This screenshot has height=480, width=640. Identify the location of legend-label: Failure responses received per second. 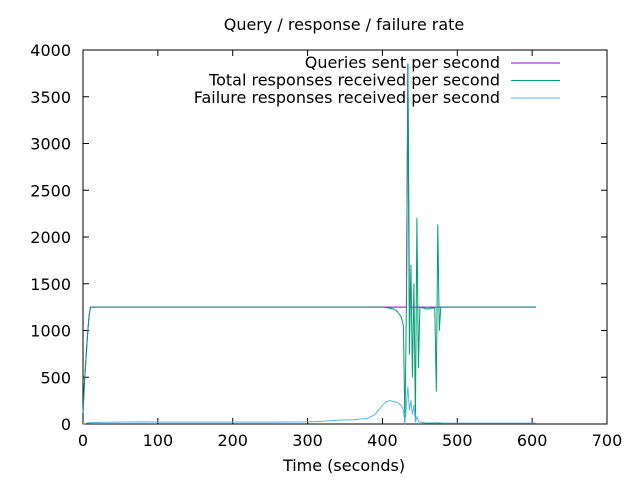
(347, 97).